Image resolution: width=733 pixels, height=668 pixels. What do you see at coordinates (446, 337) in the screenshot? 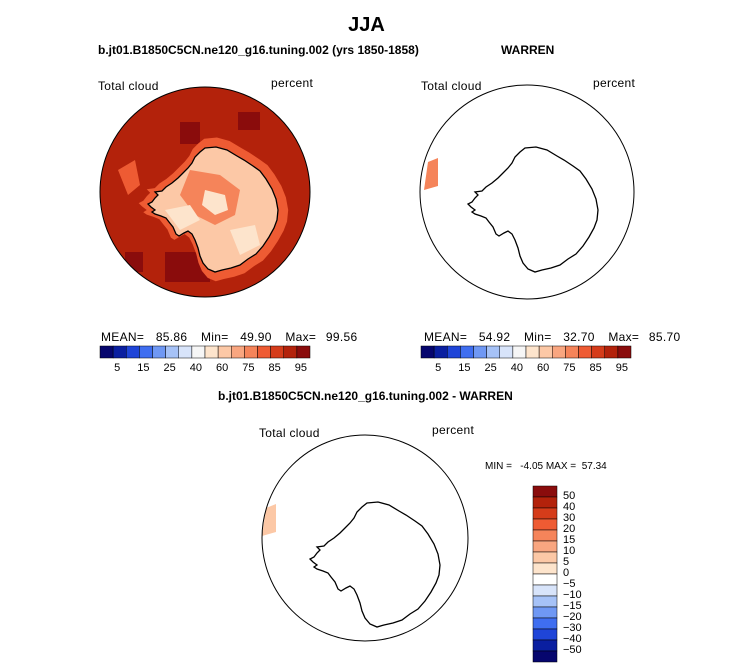
I see `obs-mean-label: MEAN=` at bounding box center [446, 337].